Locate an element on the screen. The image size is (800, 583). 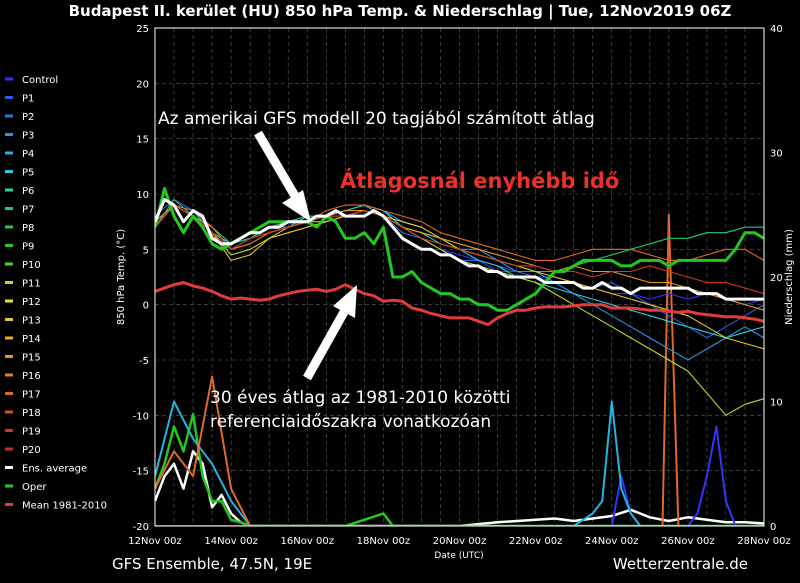
x-tick-label: 16Nov 00z is located at coordinates (307, 541).